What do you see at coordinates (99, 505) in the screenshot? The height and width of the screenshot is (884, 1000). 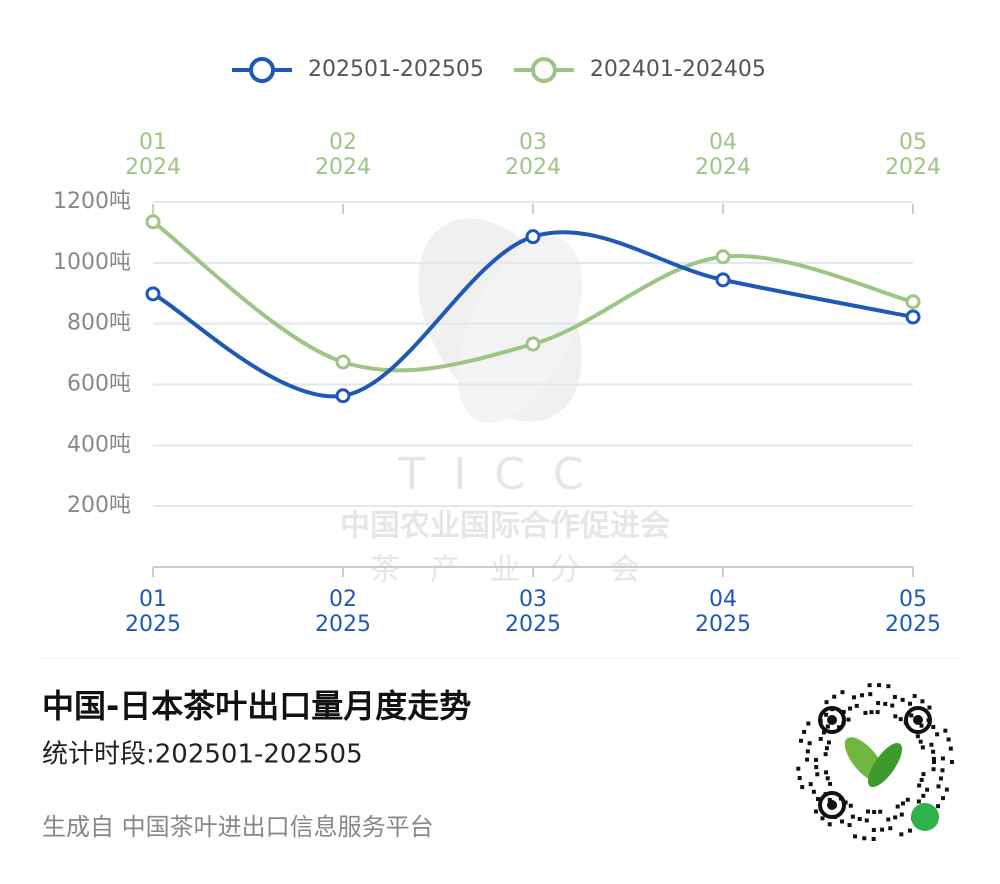 I see `y-tick-label: 200吨` at bounding box center [99, 505].